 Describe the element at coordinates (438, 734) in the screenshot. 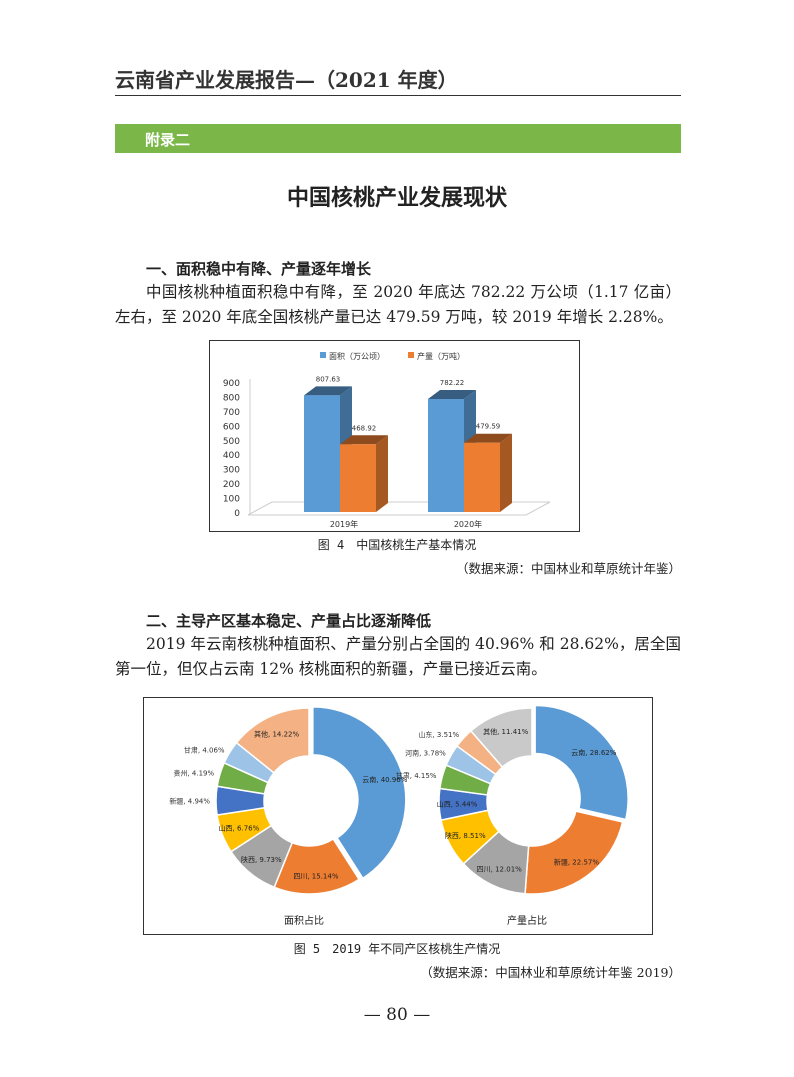

I see `slice-label: 山东, 3.51%` at that location.